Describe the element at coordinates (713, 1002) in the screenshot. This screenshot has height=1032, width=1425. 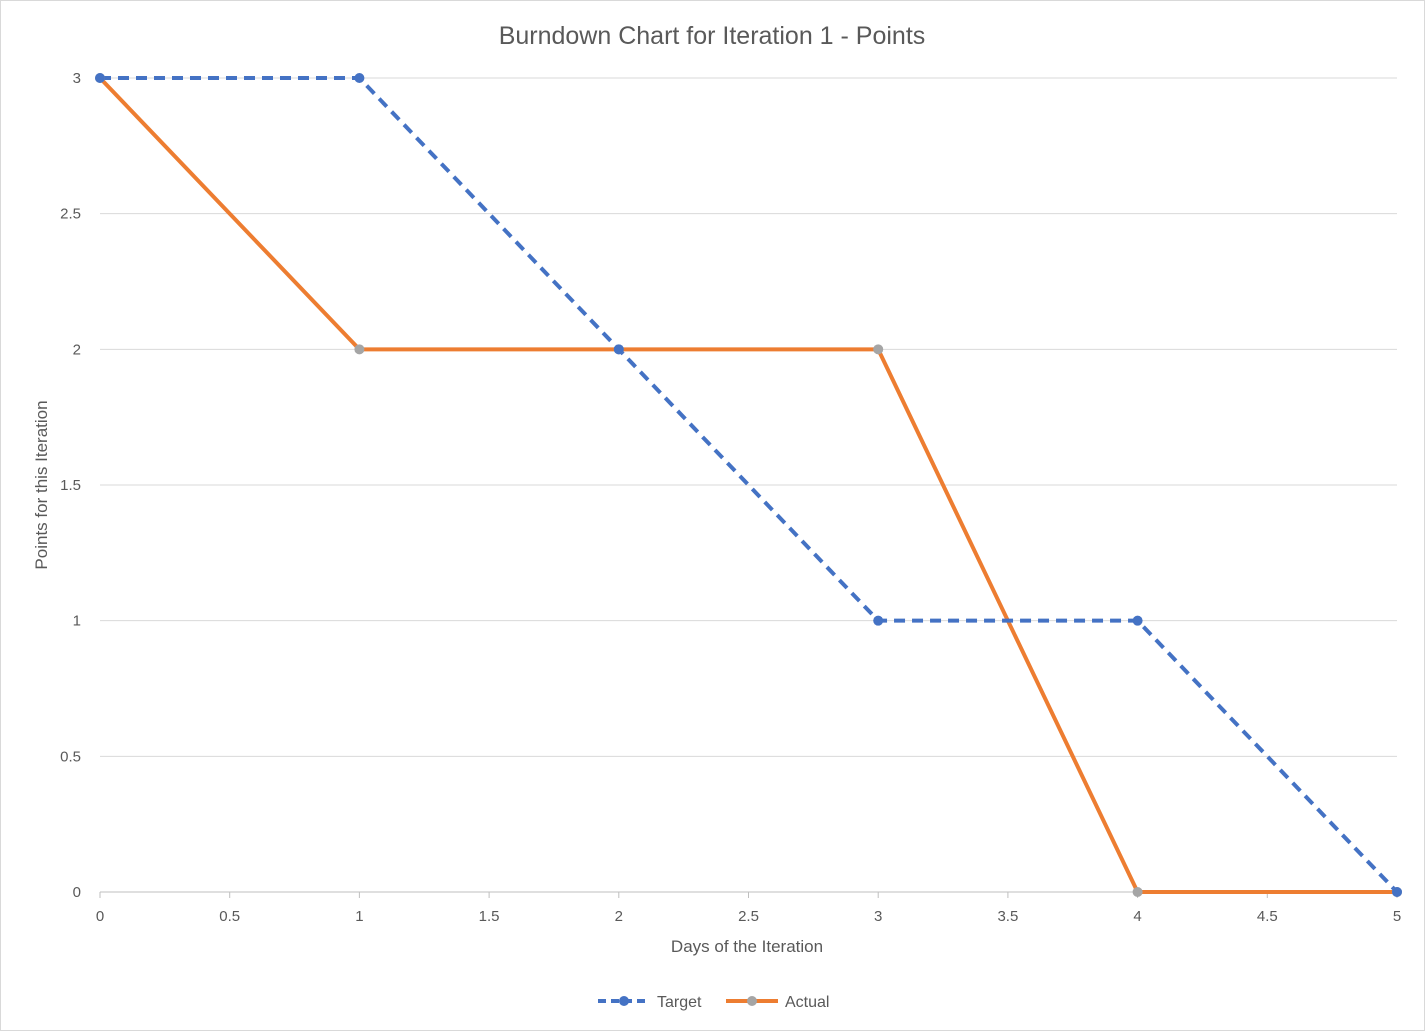
I see `legend: Target Actual` at that location.